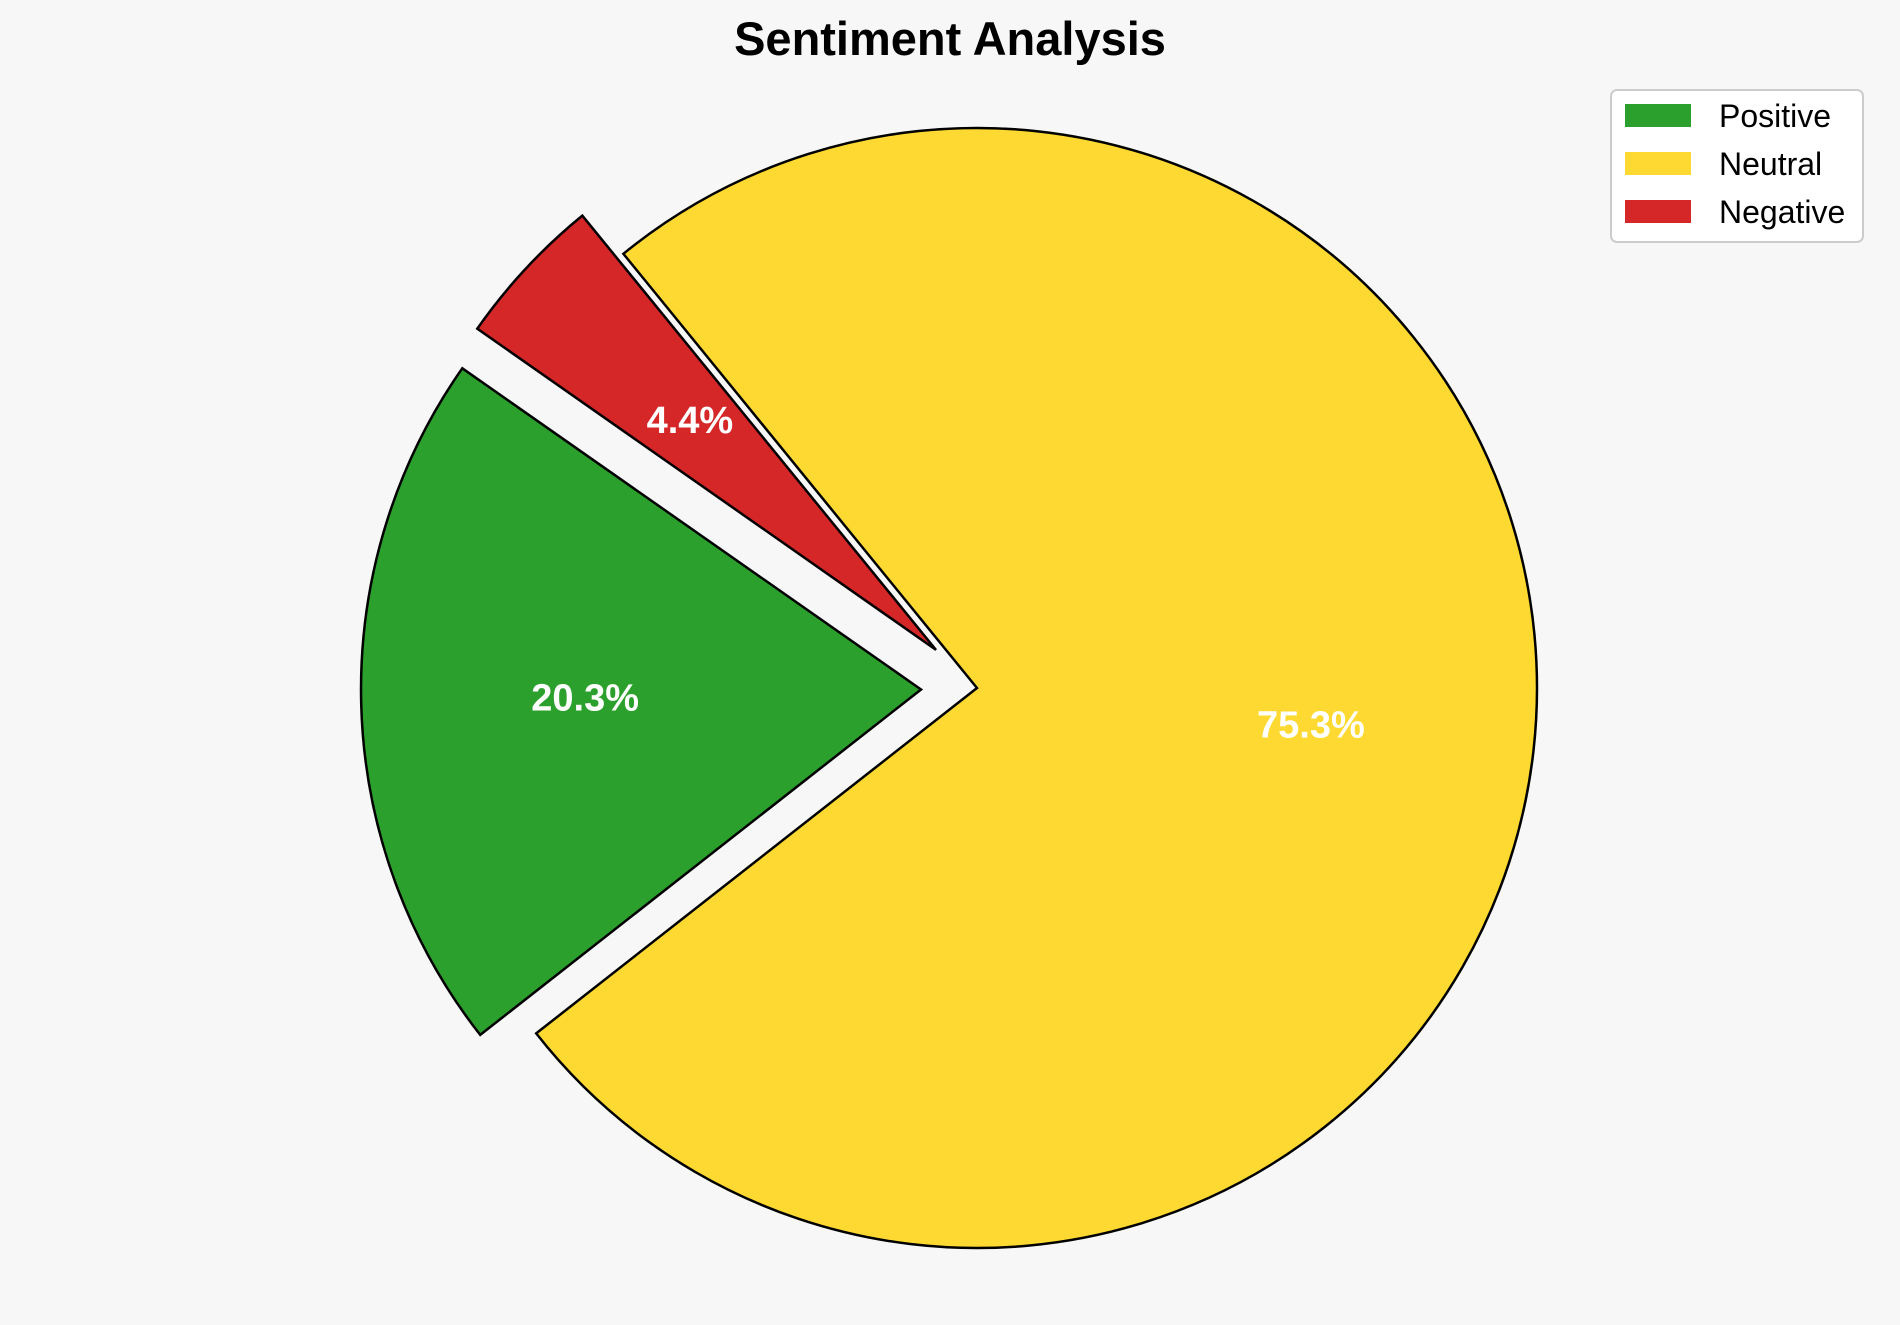 This screenshot has height=1325, width=1900. I want to click on slice-label-neutral: 75.3%, so click(1311, 725).